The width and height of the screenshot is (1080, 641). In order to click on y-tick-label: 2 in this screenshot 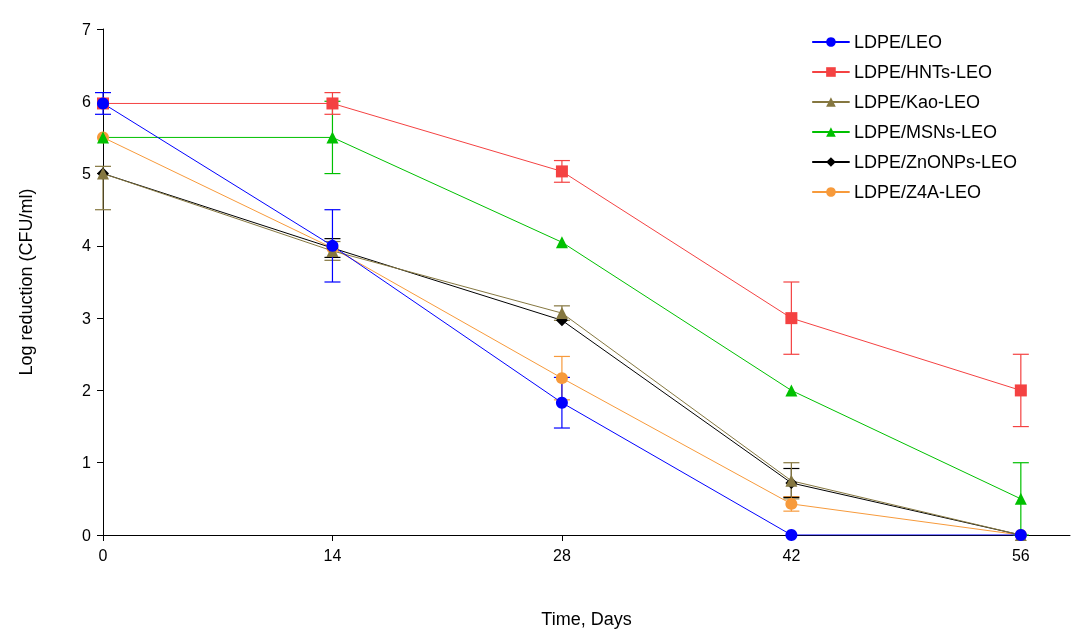, I will do `click(87, 390)`.